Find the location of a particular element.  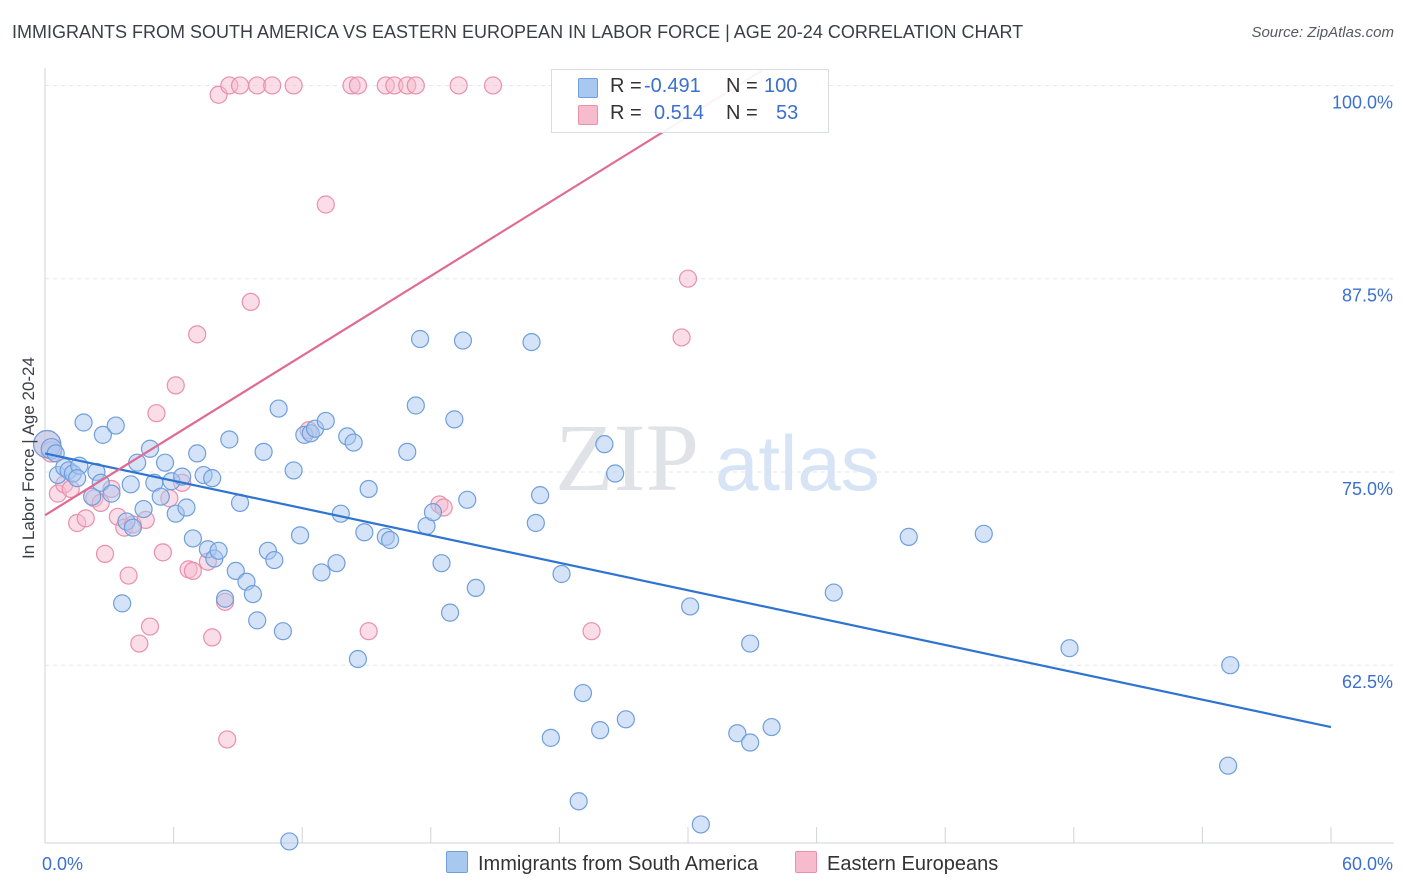

legend-swatch-pink is located at coordinates (588, 115).